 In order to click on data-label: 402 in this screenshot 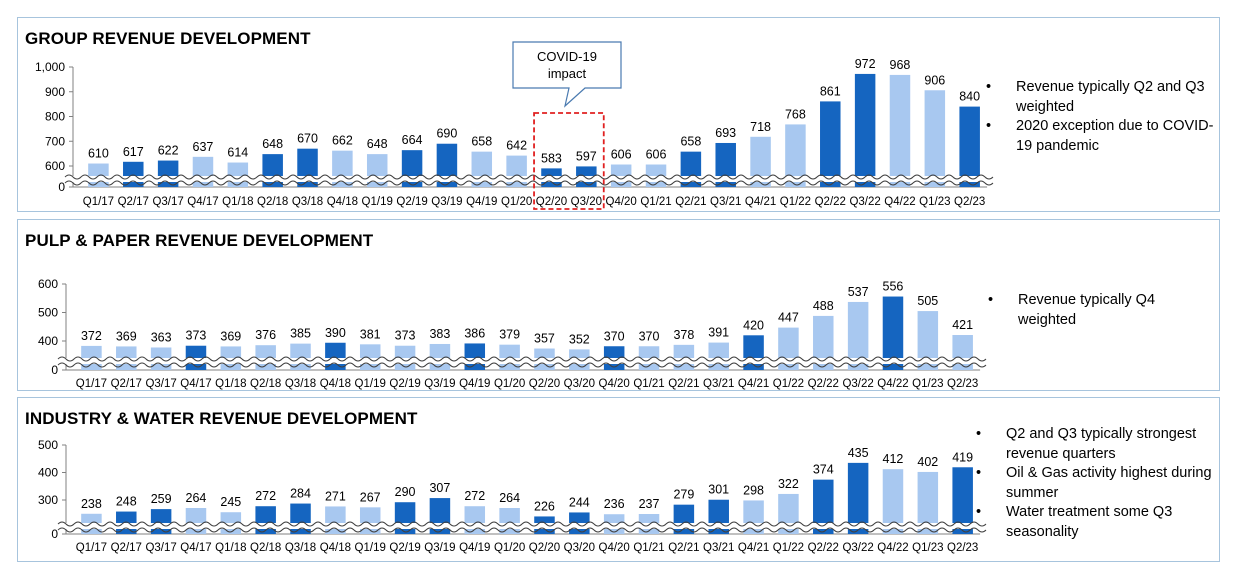, I will do `click(927, 462)`.